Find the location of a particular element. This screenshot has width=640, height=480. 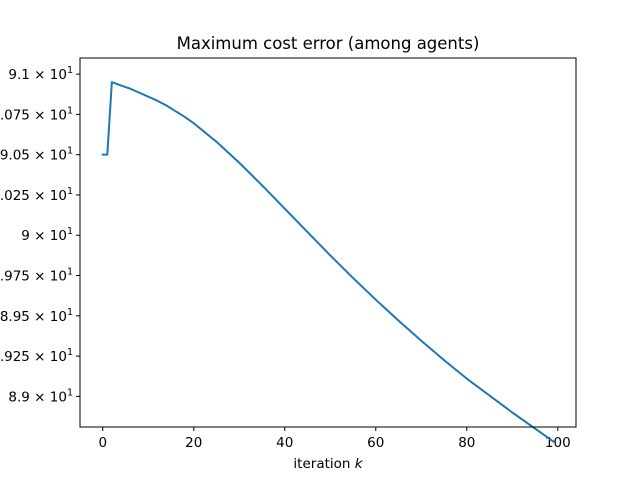

y-tick-label: .925 × 101 is located at coordinates (36, 356).